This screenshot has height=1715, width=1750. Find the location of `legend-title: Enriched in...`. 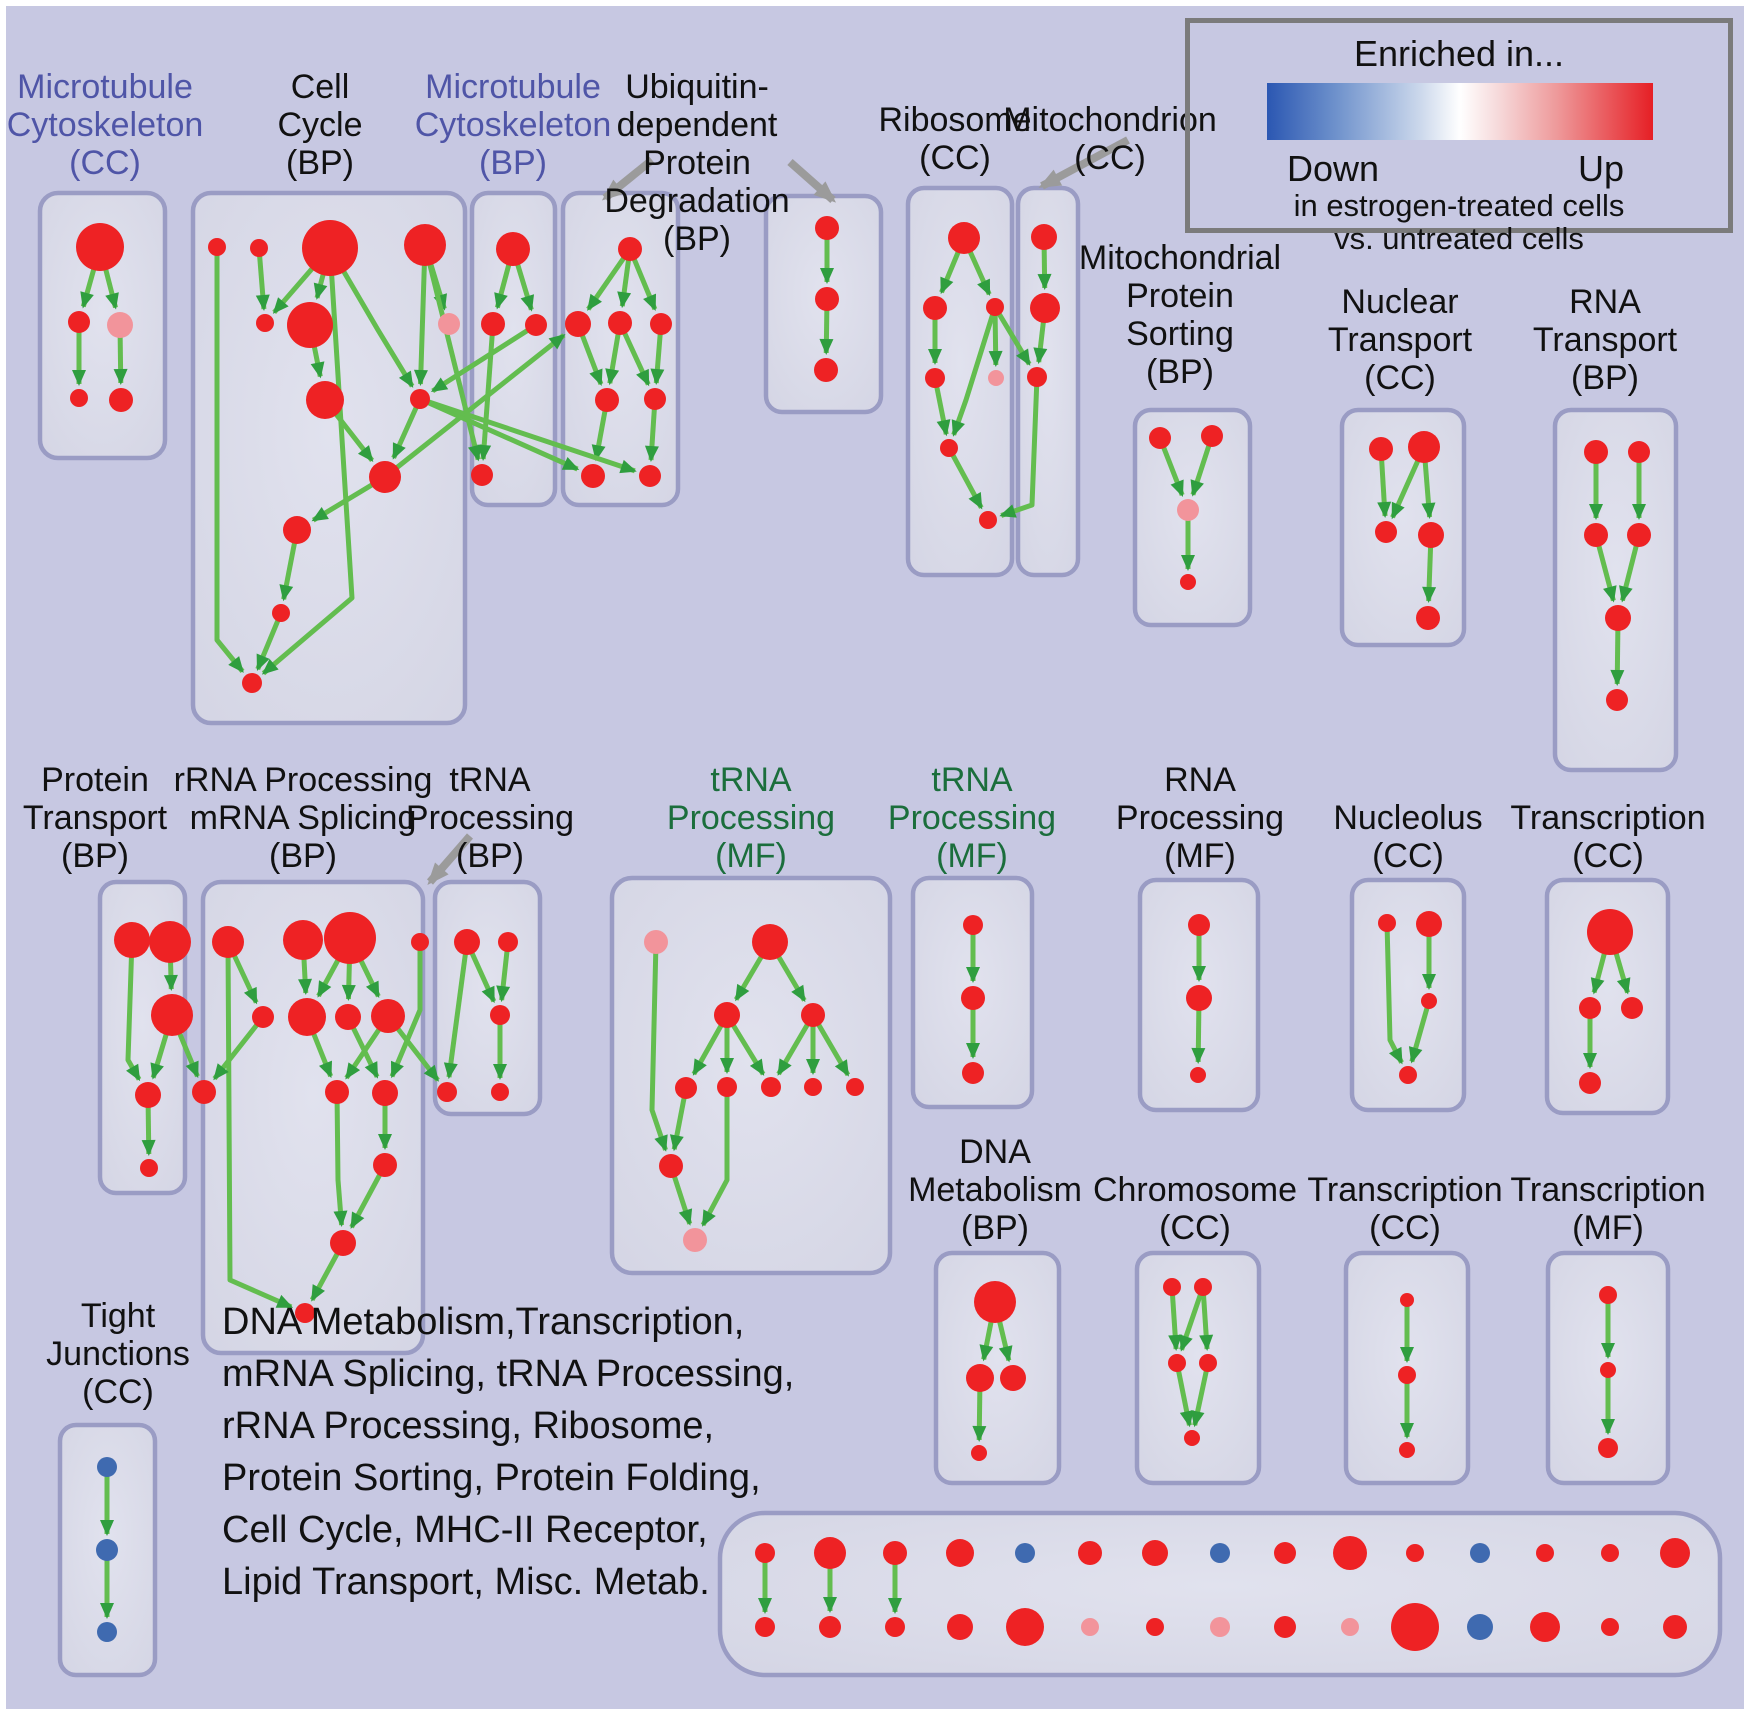

legend-title: Enriched in... is located at coordinates (1459, 53).